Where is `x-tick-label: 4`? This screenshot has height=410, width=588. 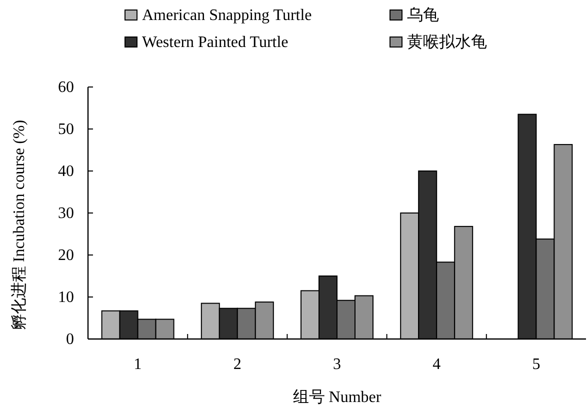 x-tick-label: 4 is located at coordinates (436, 364).